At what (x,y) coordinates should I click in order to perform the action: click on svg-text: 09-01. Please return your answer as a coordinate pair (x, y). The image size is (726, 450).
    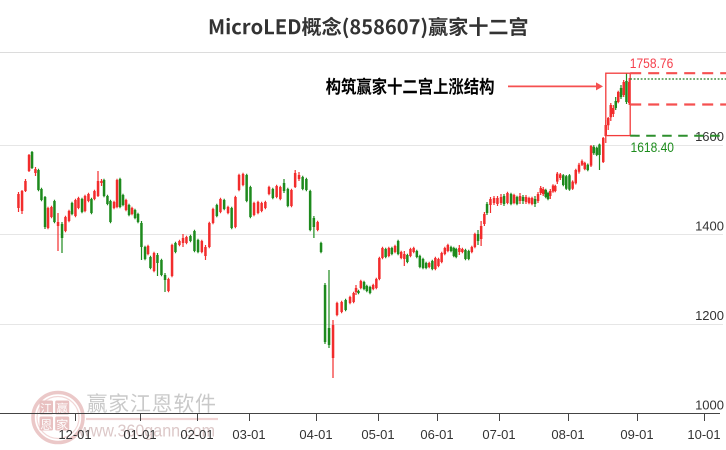
    Looking at the image, I should click on (636, 434).